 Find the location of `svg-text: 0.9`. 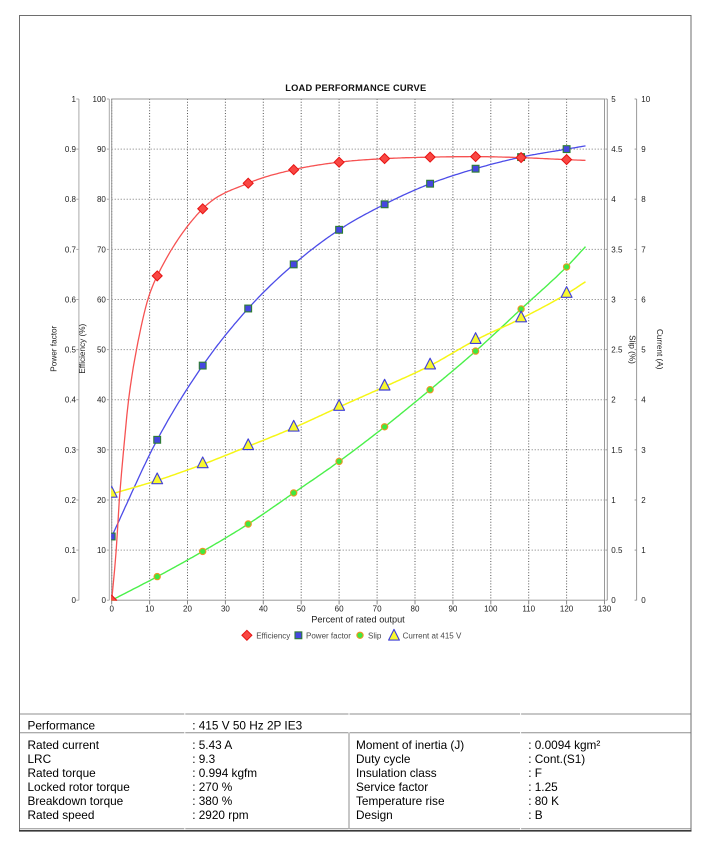

svg-text: 0.9 is located at coordinates (71, 149).